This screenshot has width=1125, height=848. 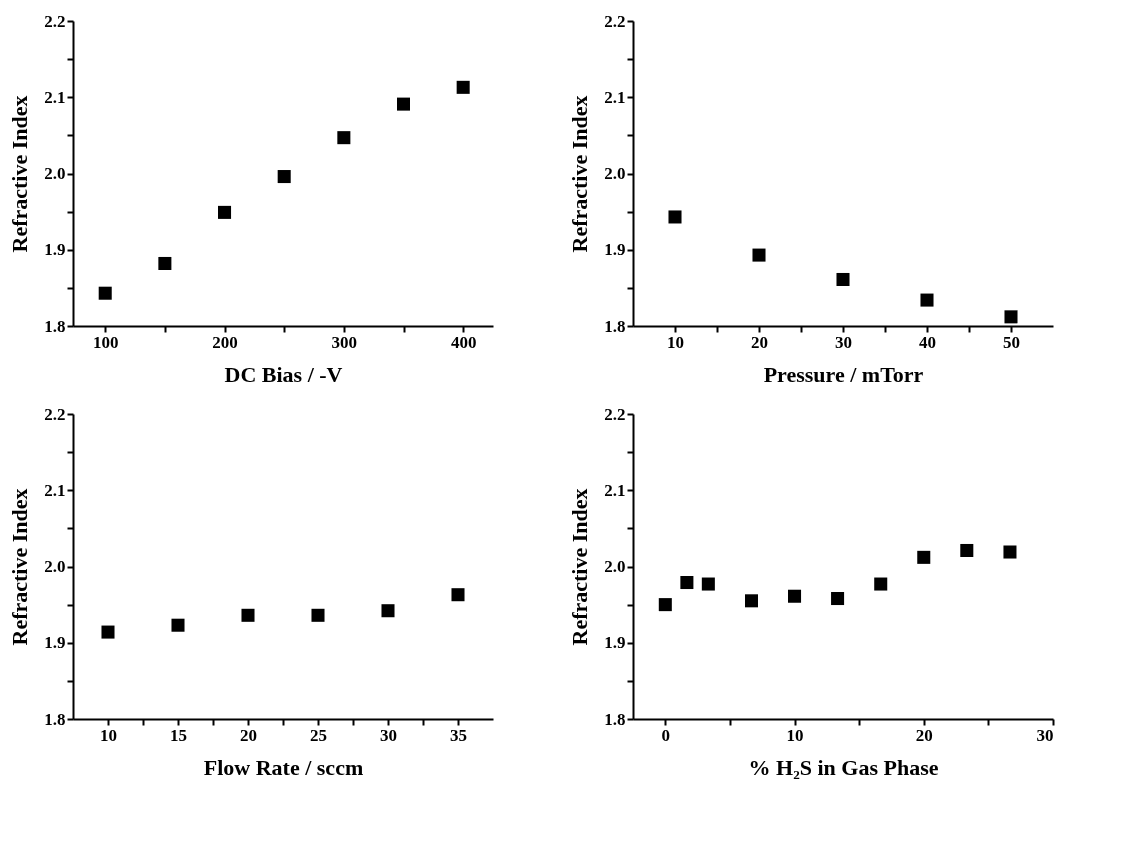 I want to click on x-tick-label: 200, so click(x=225, y=342).